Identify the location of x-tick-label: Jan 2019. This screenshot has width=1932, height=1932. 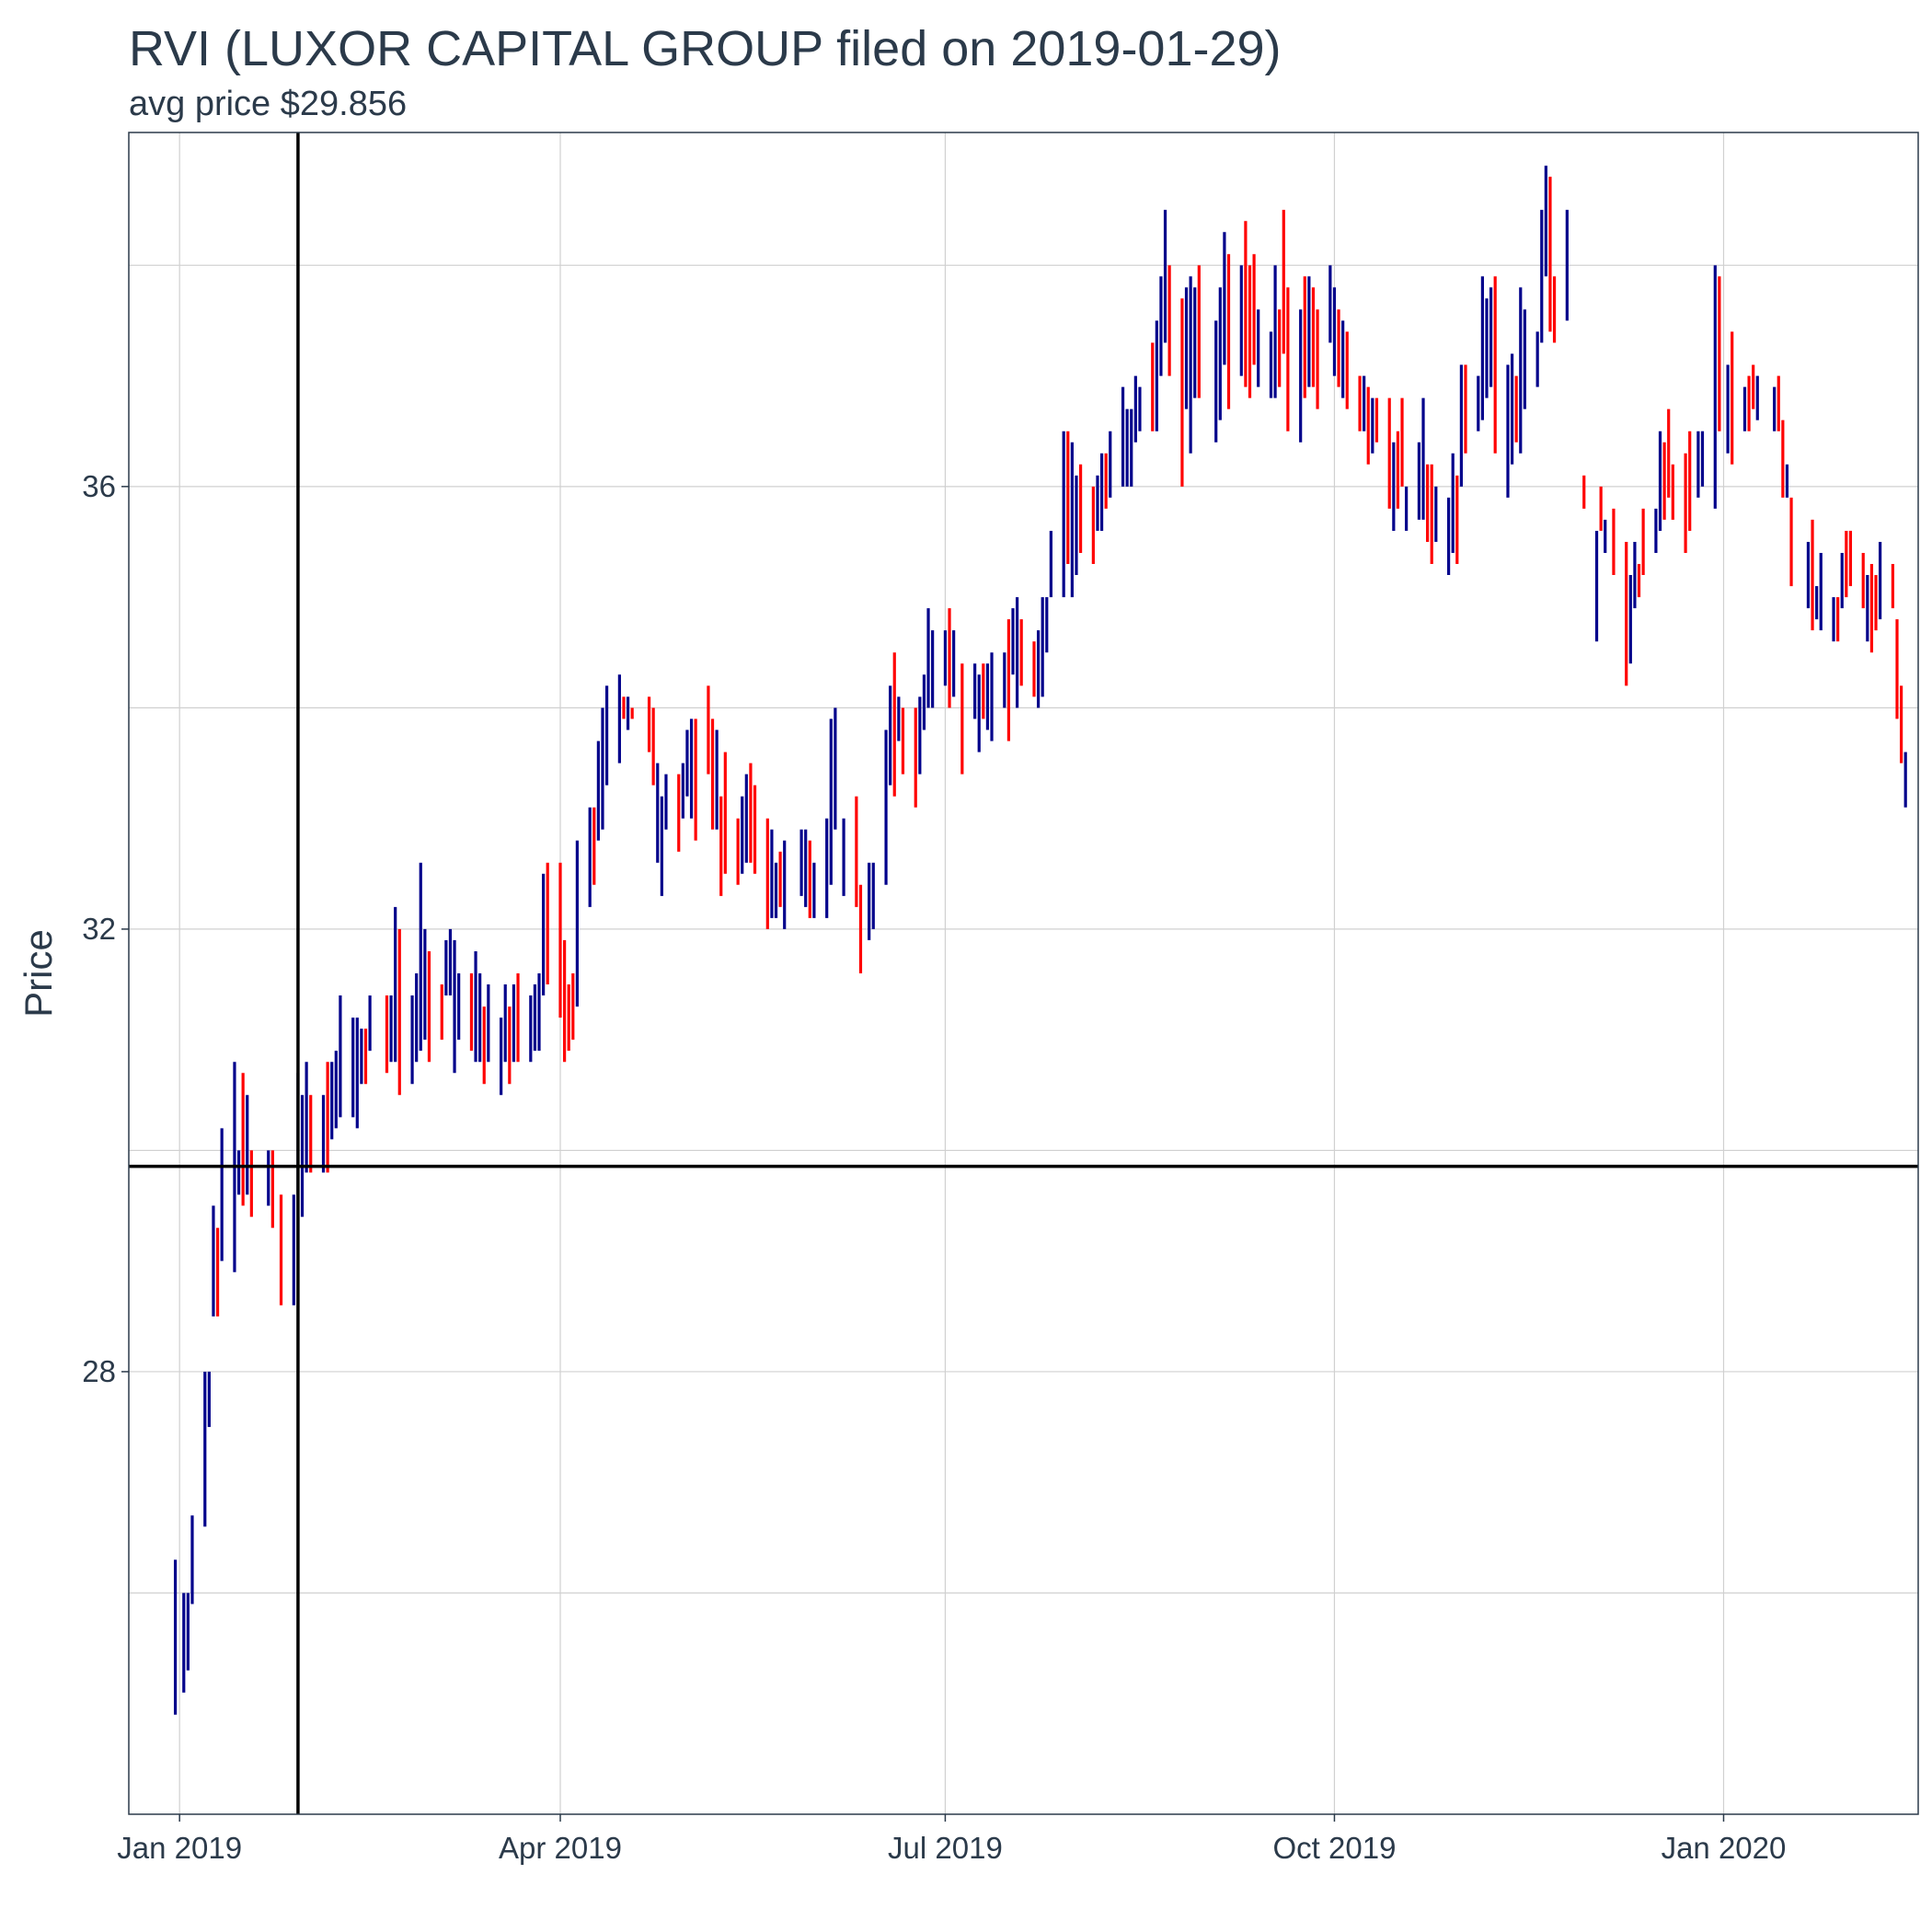
(179, 1848).